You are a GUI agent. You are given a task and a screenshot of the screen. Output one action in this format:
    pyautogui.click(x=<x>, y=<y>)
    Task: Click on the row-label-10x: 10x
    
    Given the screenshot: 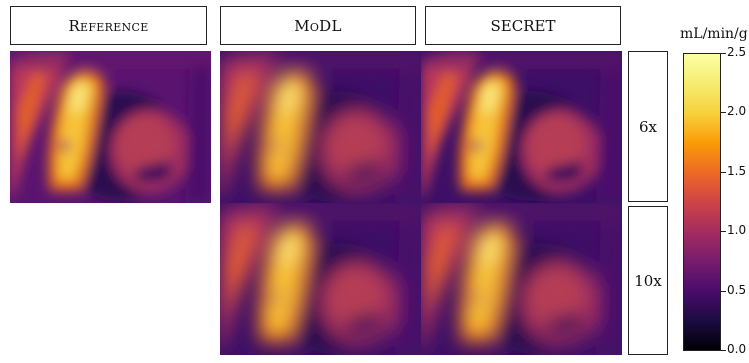 What is the action you would take?
    pyautogui.click(x=648, y=280)
    